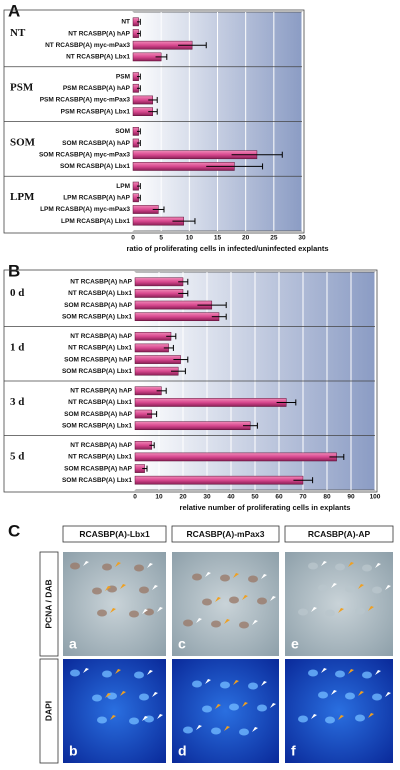 This screenshot has width=400, height=770. Describe the element at coordinates (182, 751) in the screenshot. I see `image-label: d` at that location.